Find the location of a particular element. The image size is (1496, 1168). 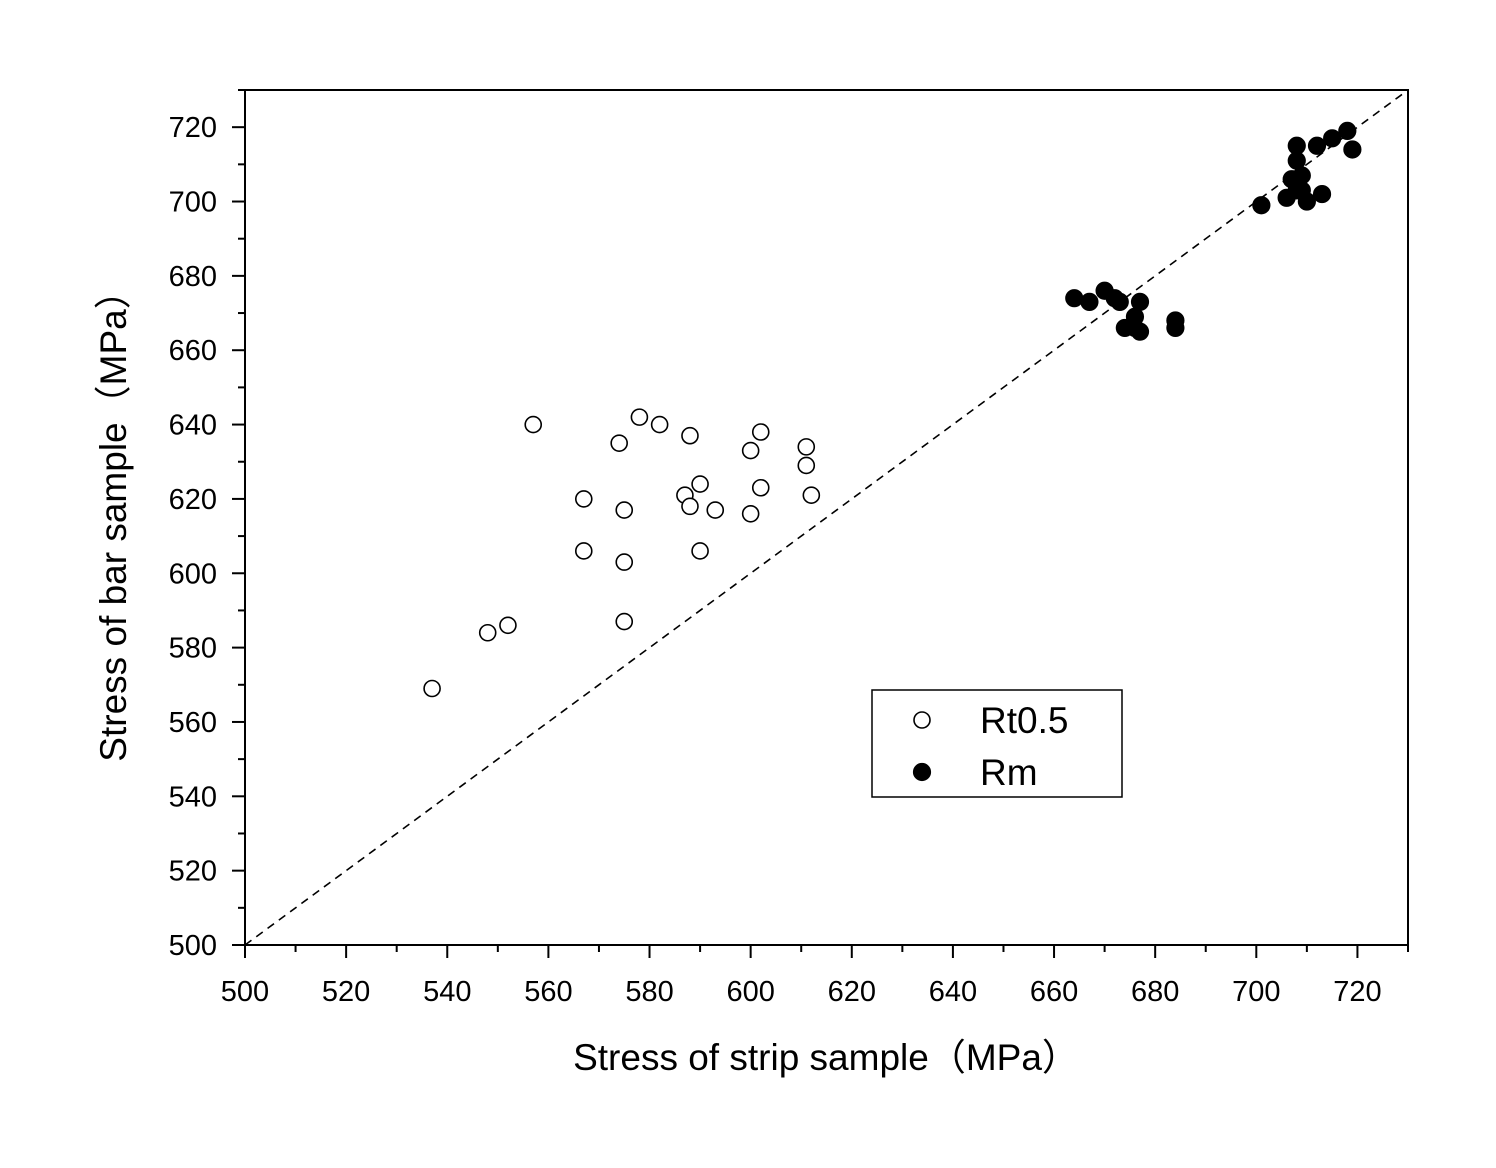

legend-marker-rt05 is located at coordinates (922, 720).